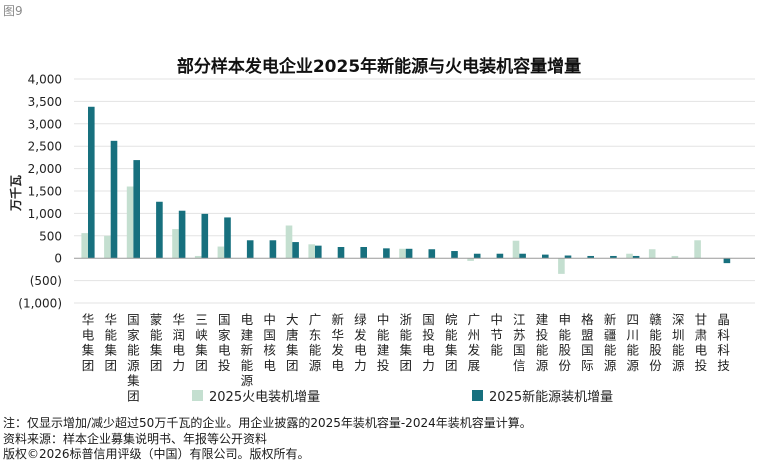 This screenshot has height=466, width=758. I want to click on x-tick-label: 华润电力, so click(179, 342).